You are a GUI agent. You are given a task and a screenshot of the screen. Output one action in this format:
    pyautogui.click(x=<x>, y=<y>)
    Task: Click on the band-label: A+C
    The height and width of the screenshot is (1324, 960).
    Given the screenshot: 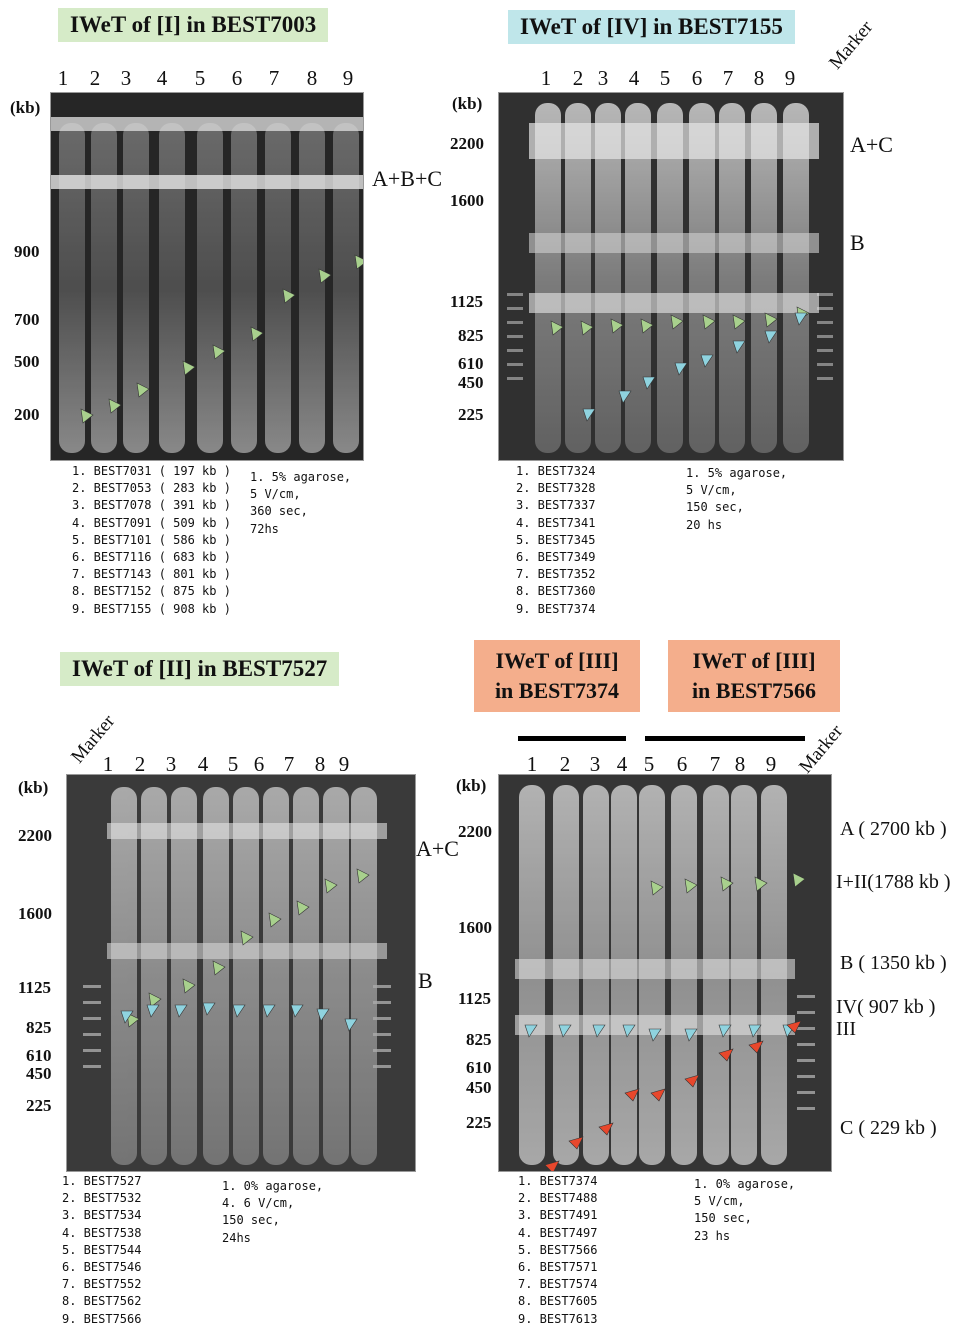 What is the action you would take?
    pyautogui.click(x=871, y=144)
    